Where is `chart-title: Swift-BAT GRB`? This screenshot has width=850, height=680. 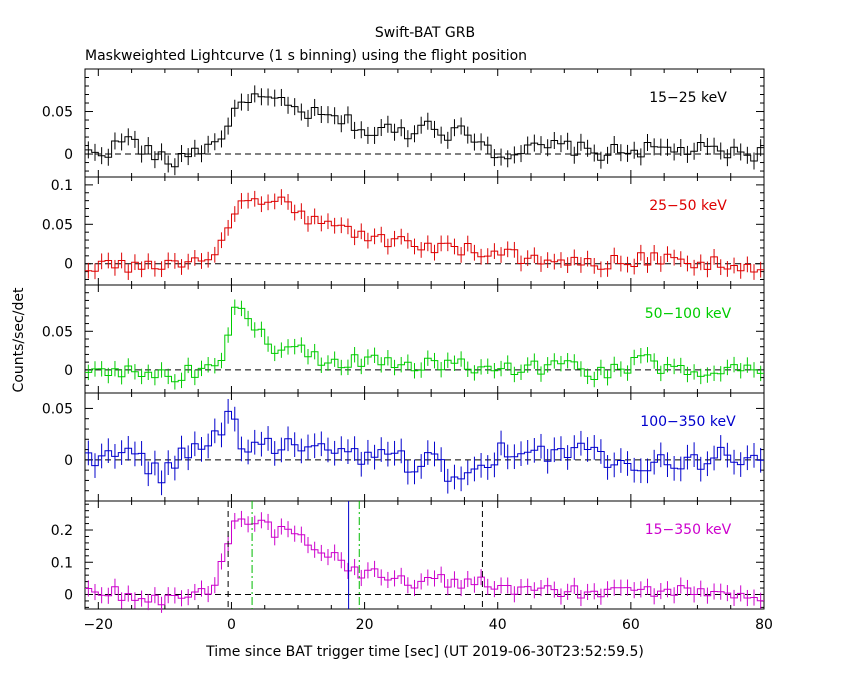 chart-title: Swift-BAT GRB is located at coordinates (425, 33).